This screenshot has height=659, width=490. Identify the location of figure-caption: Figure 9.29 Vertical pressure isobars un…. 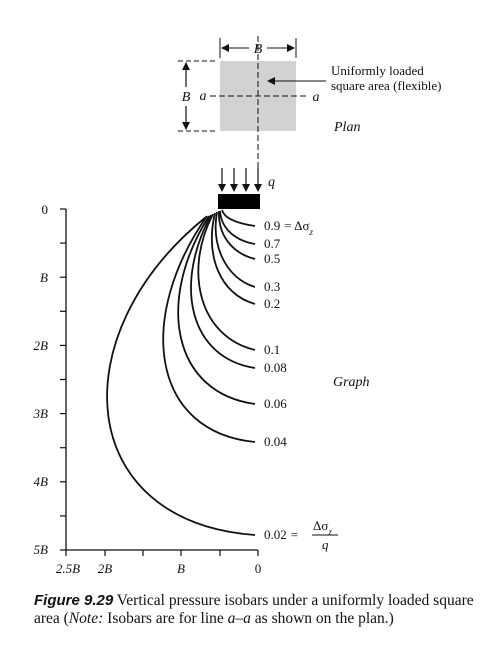
(254, 610).